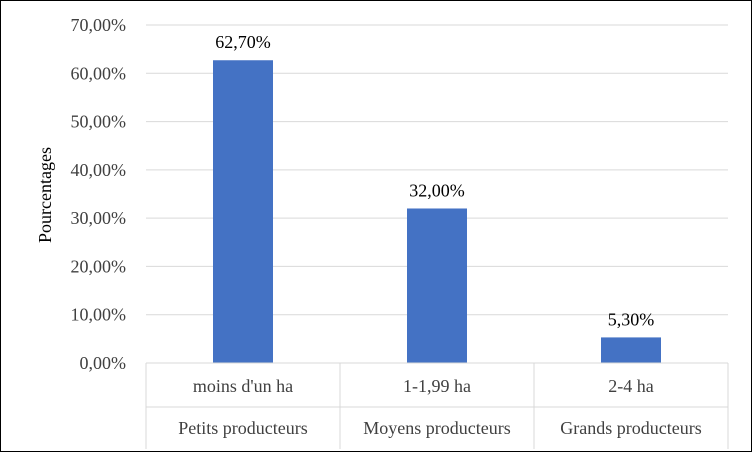  I want to click on data-label: 5,30%, so click(631, 319).